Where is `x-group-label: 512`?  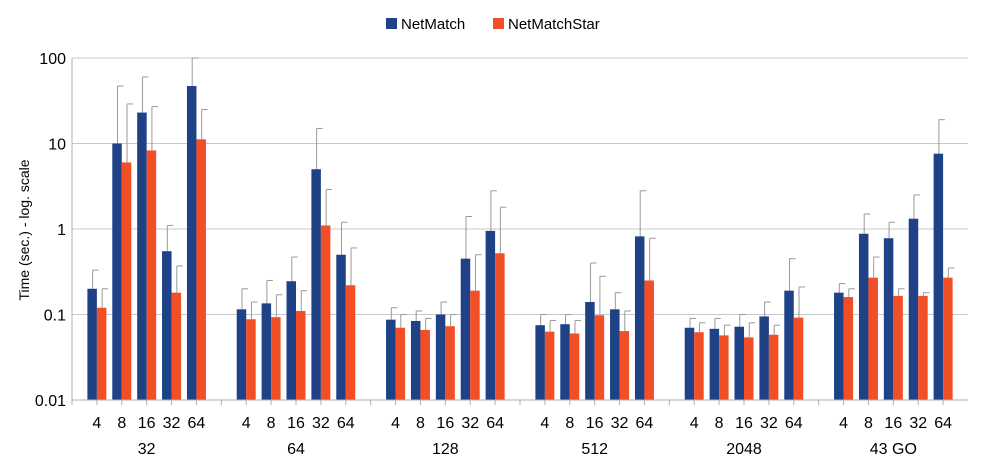 x-group-label: 512 is located at coordinates (594, 449).